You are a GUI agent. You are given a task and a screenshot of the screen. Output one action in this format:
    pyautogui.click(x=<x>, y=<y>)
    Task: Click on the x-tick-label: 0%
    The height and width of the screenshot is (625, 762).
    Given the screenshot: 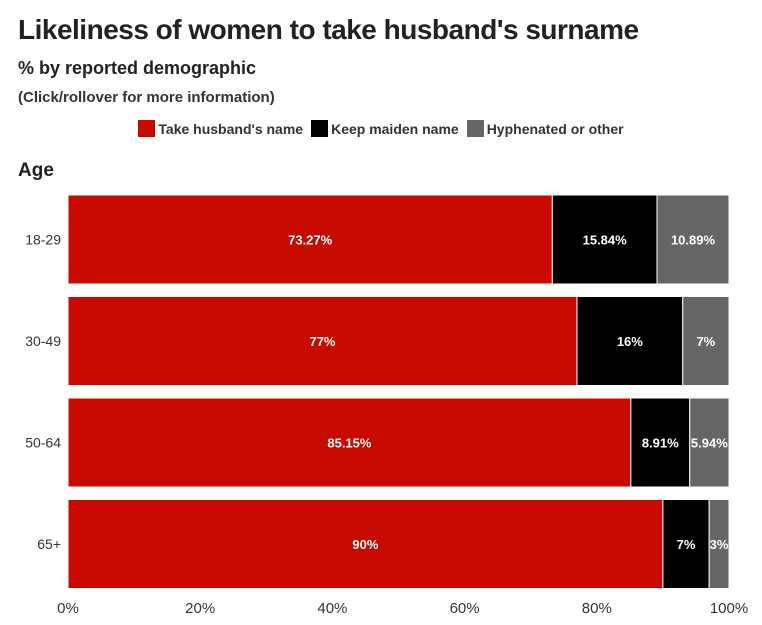 What is the action you would take?
    pyautogui.click(x=68, y=608)
    